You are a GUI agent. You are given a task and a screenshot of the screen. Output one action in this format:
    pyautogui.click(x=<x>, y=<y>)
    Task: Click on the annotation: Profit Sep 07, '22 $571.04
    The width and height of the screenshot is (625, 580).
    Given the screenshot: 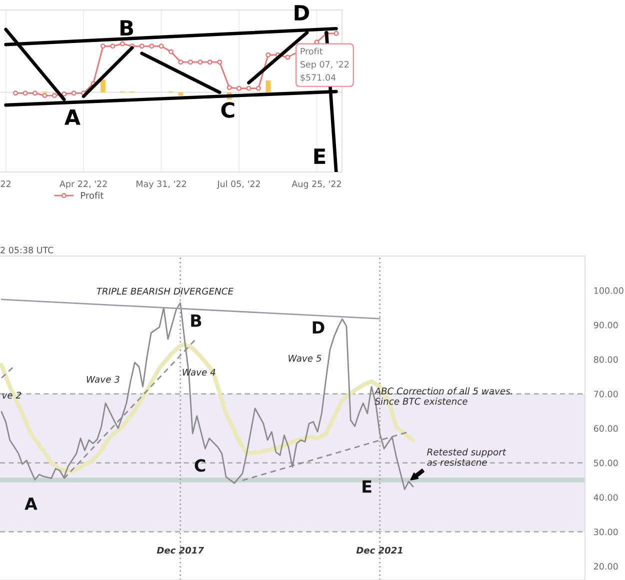 What is the action you would take?
    pyautogui.click(x=324, y=65)
    